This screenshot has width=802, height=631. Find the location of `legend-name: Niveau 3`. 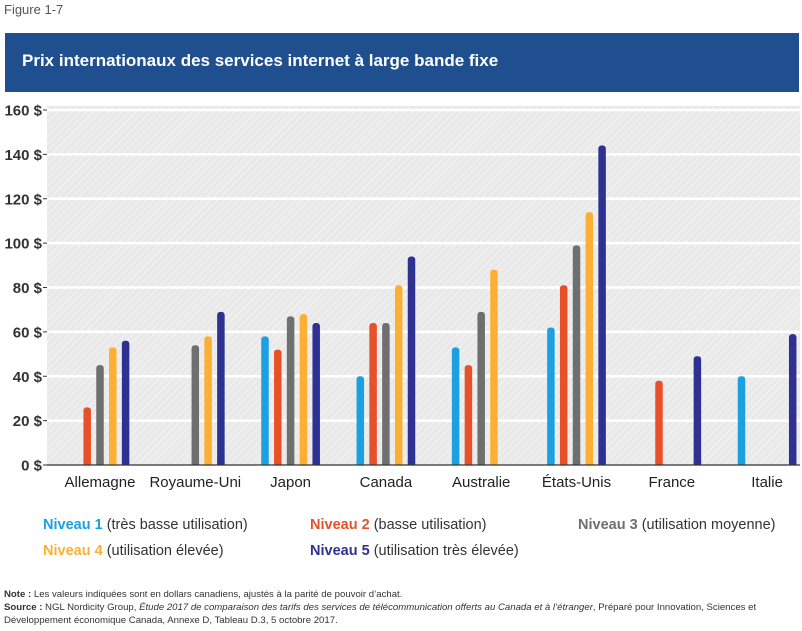

legend-name: Niveau 3 is located at coordinates (608, 525).